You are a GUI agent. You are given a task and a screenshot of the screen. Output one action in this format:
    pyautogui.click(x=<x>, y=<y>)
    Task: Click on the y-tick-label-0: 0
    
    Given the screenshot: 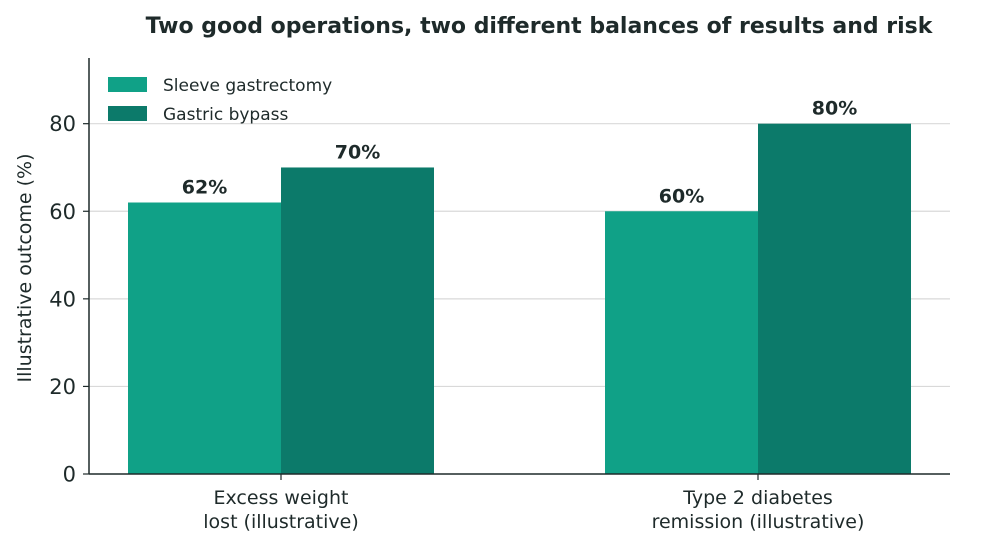 What is the action you would take?
    pyautogui.click(x=69, y=475)
    